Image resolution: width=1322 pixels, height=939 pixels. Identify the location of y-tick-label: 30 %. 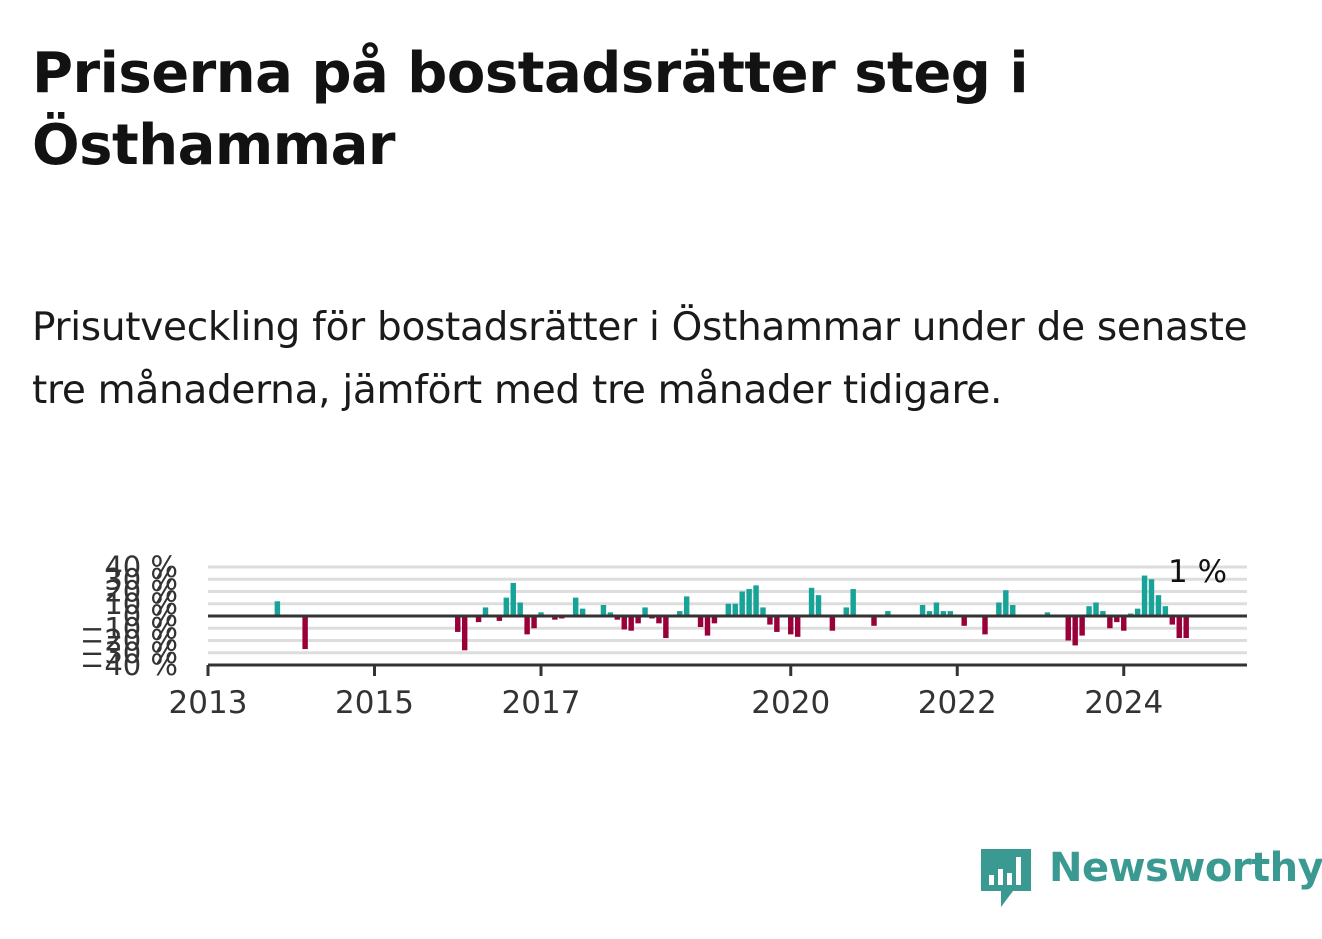
(141, 579).